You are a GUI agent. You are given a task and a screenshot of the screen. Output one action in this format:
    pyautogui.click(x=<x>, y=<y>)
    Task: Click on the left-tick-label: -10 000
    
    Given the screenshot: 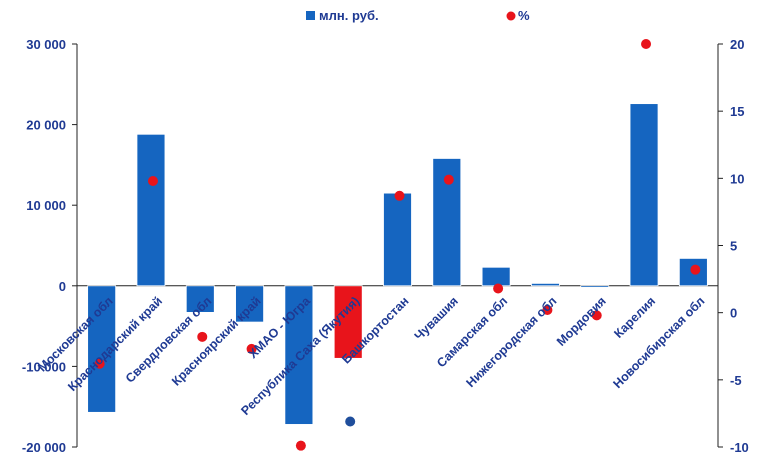 What is the action you would take?
    pyautogui.click(x=44, y=366)
    